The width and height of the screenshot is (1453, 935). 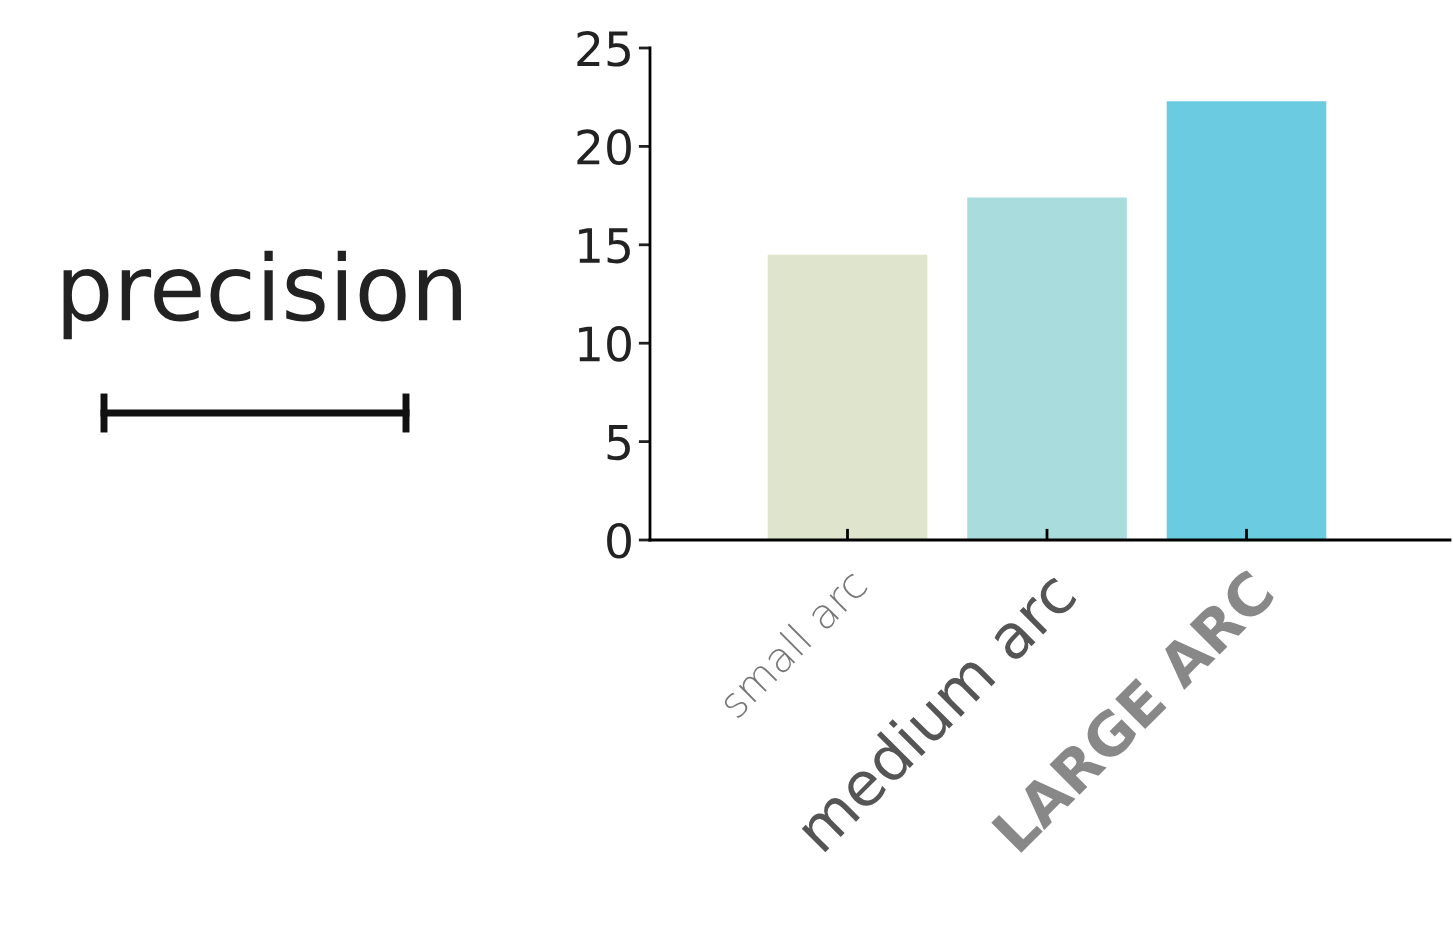 What do you see at coordinates (603, 48) in the screenshot?
I see `y-tick-label: 25` at bounding box center [603, 48].